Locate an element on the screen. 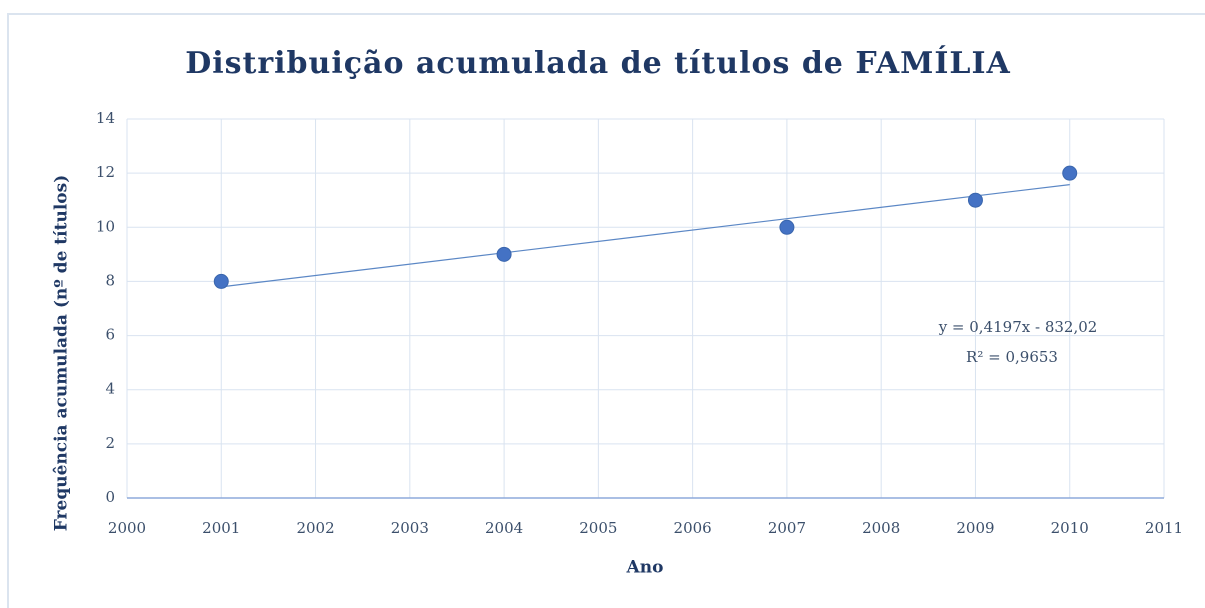 Image resolution: width=1205 pixels, height=608 pixels. x-tick-label: 2006 is located at coordinates (693, 528).